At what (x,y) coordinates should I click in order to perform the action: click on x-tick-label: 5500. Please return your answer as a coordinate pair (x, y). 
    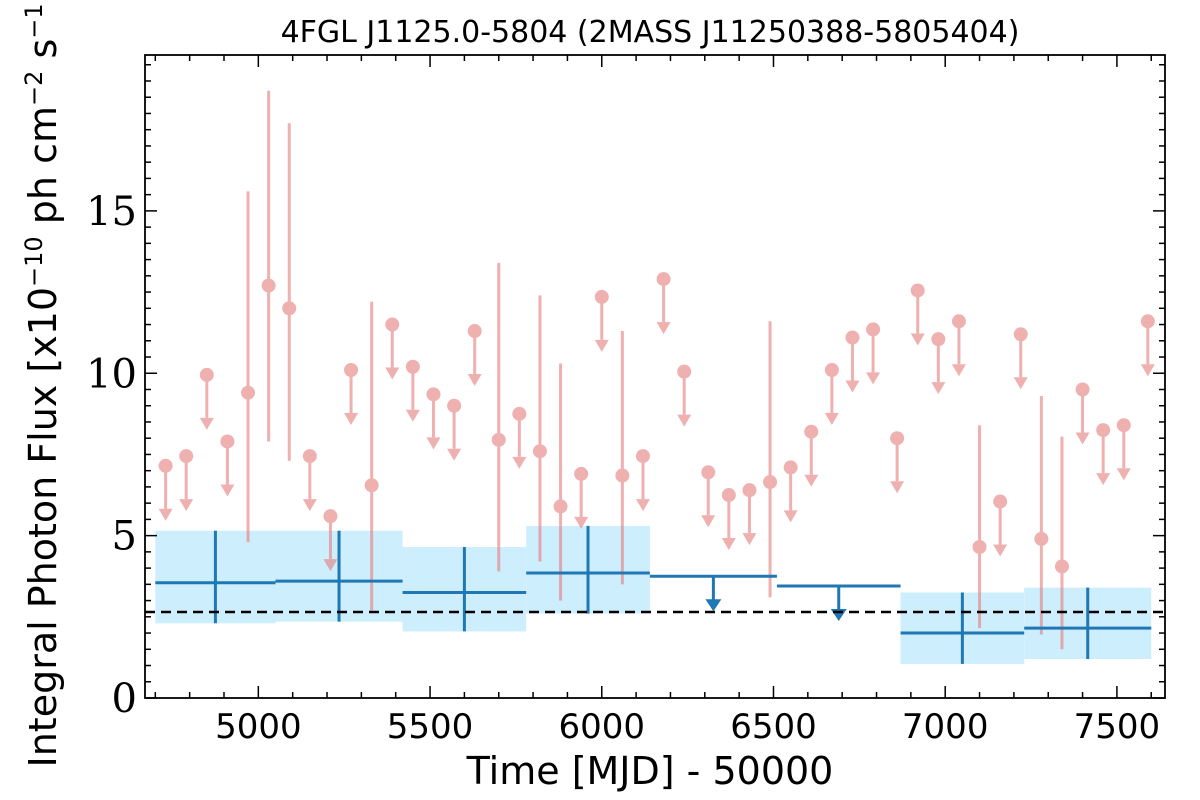
    Looking at the image, I should click on (430, 727).